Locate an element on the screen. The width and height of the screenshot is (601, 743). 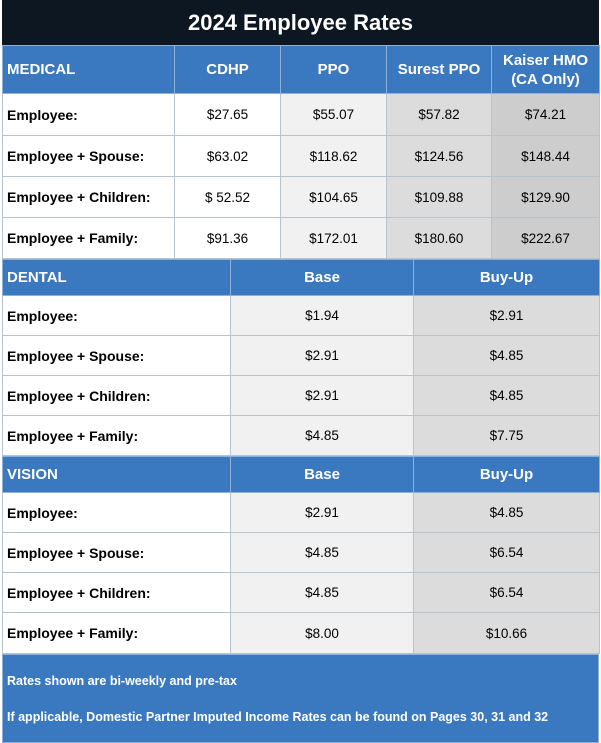
rate-cell: $124.56 is located at coordinates (439, 156).